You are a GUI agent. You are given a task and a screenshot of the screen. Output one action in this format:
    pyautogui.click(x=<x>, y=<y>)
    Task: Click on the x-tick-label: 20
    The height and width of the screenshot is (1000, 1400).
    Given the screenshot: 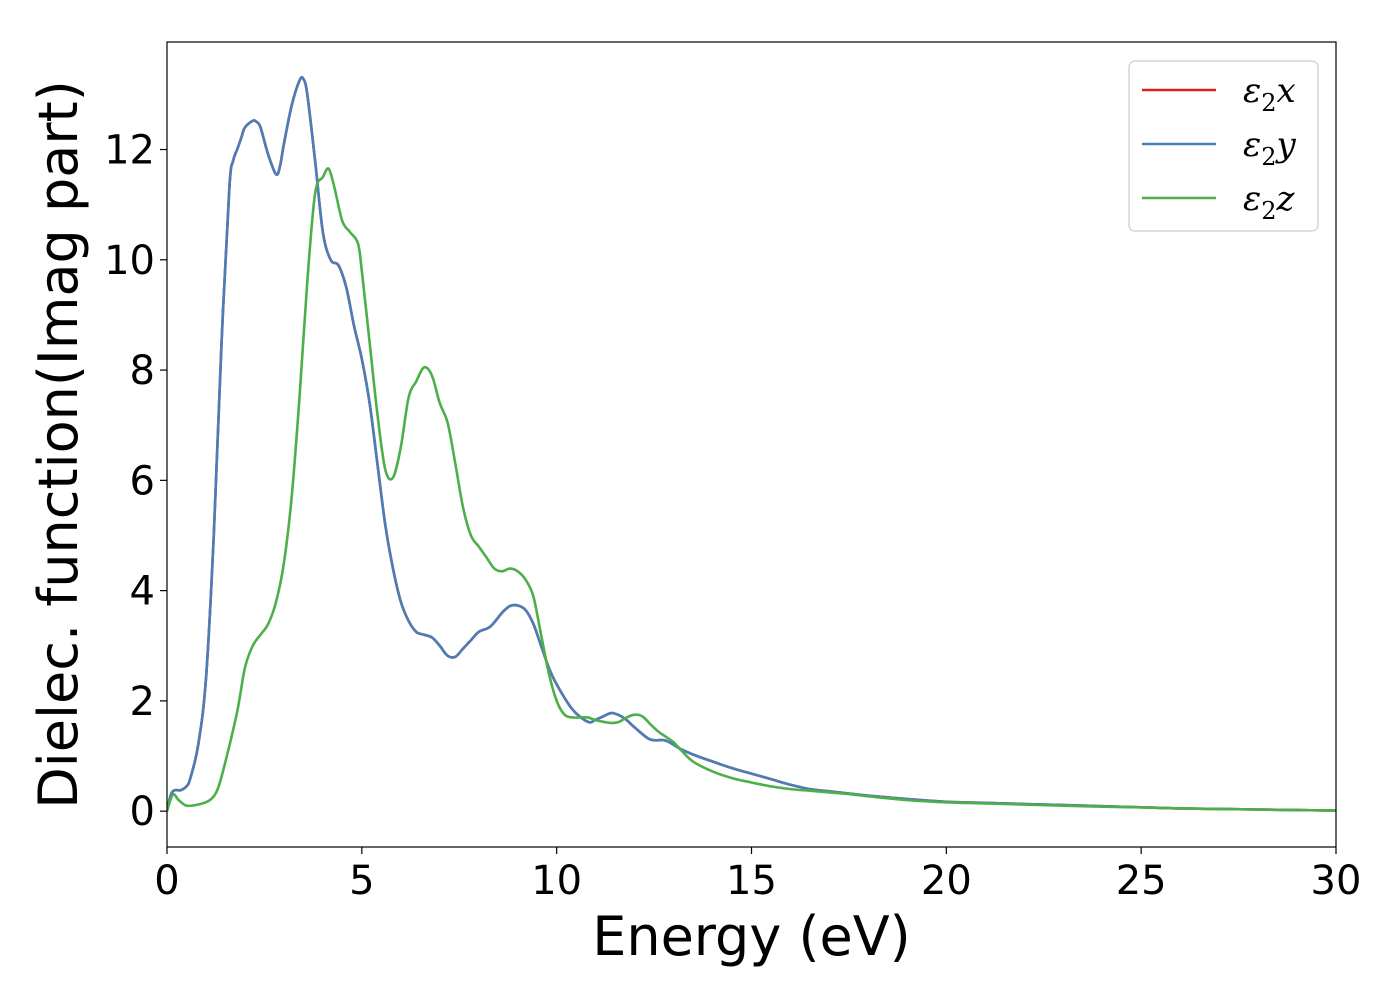 What is the action you would take?
    pyautogui.click(x=946, y=881)
    